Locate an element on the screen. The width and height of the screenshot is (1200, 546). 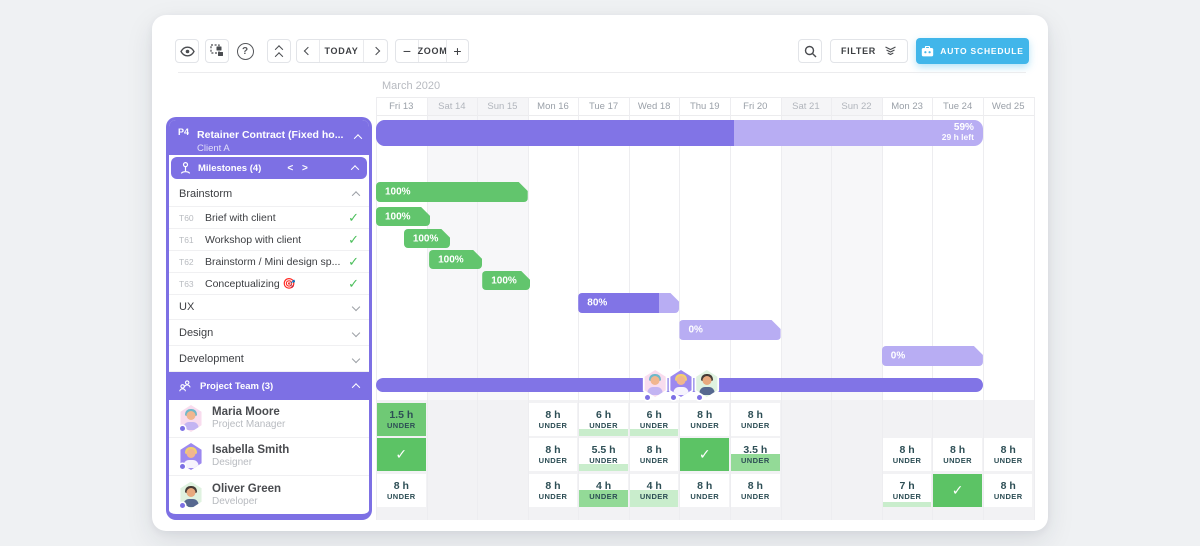
milestone-range-icon: < > is located at coordinates (299, 168).